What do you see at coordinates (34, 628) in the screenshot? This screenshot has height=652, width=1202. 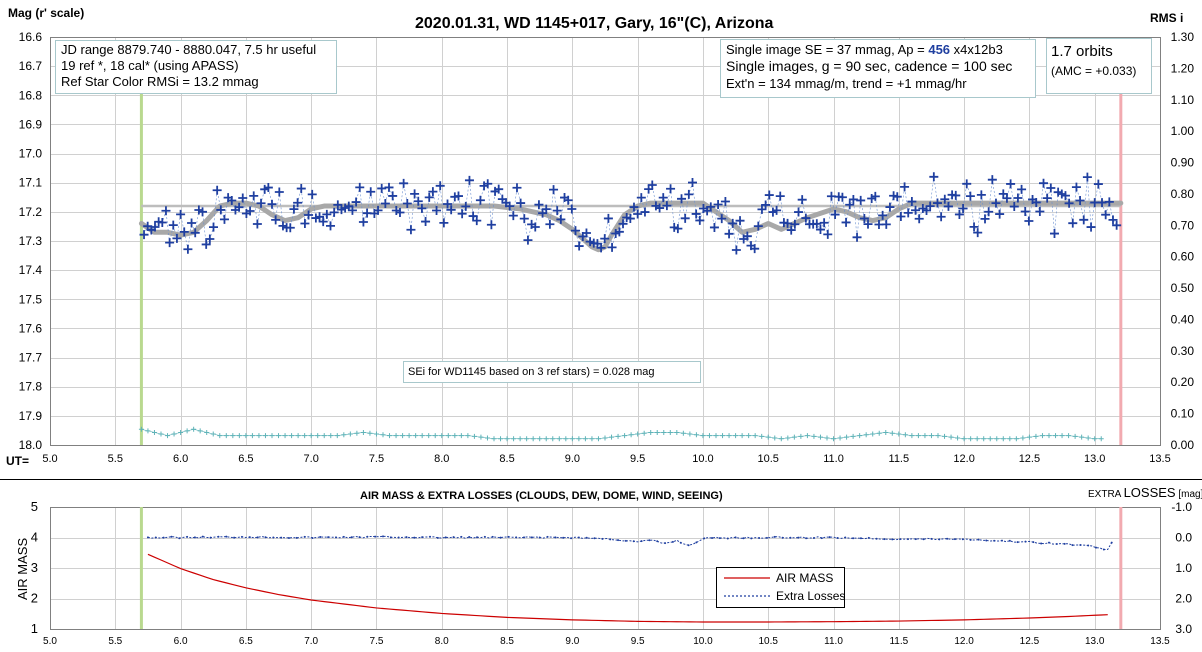 I see `bottom-left-tick-label: 1` at bounding box center [34, 628].